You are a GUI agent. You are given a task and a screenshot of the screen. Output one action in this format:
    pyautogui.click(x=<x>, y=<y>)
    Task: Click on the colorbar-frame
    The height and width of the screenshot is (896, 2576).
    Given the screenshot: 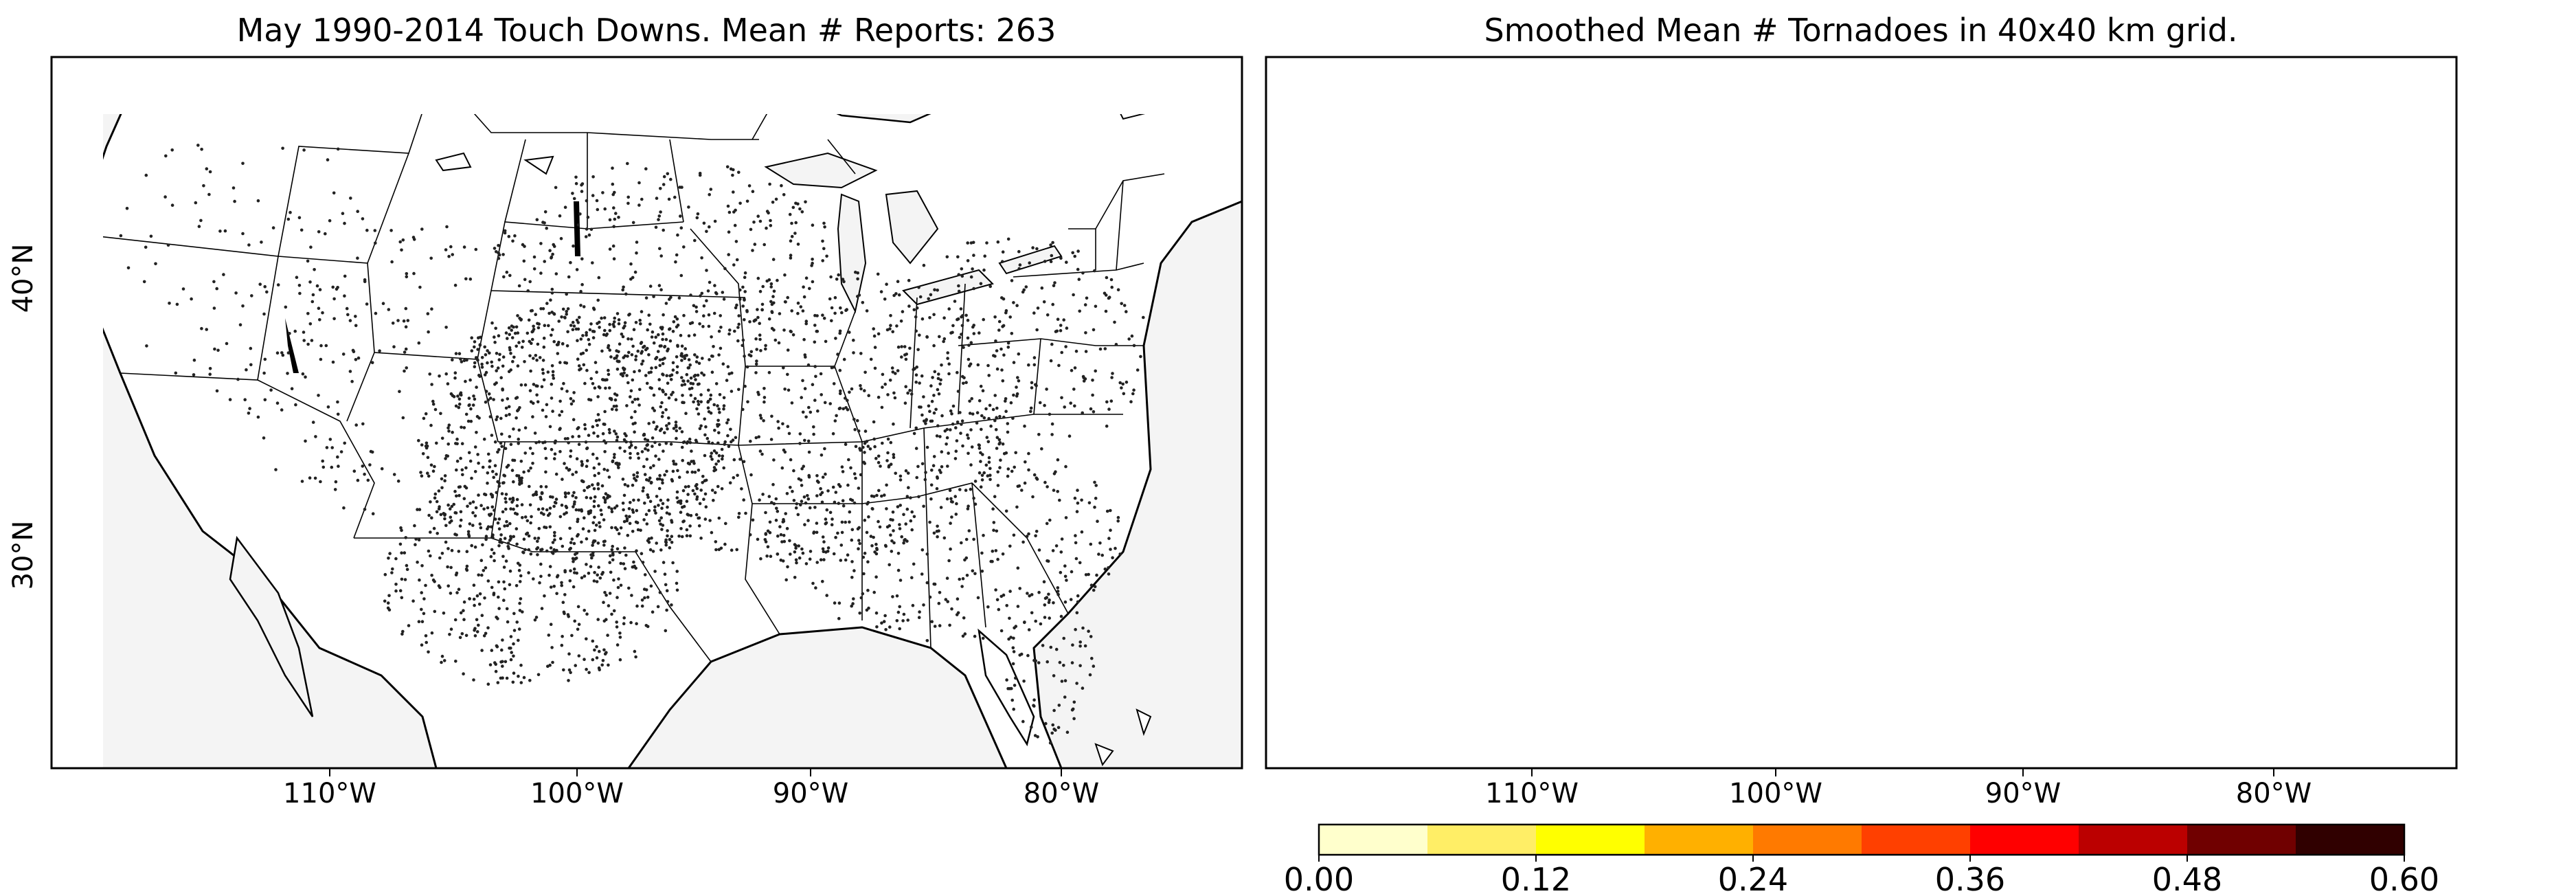 What is the action you would take?
    pyautogui.click(x=1862, y=839)
    